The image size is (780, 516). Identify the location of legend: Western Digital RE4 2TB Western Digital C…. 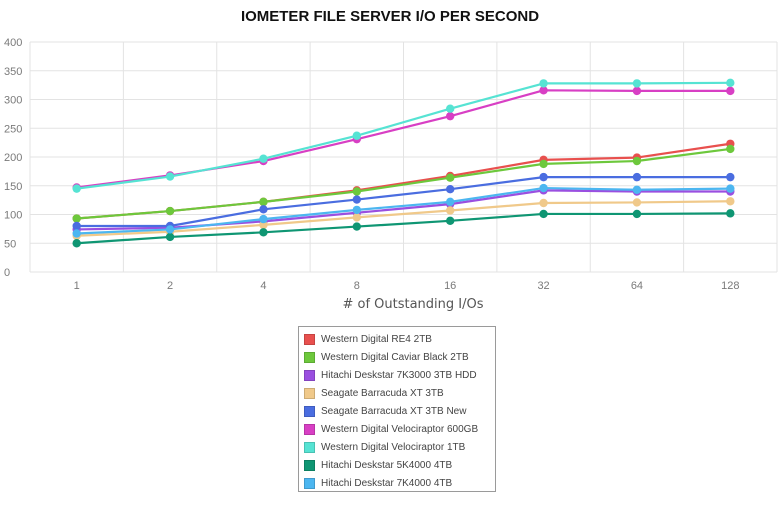
(397, 409).